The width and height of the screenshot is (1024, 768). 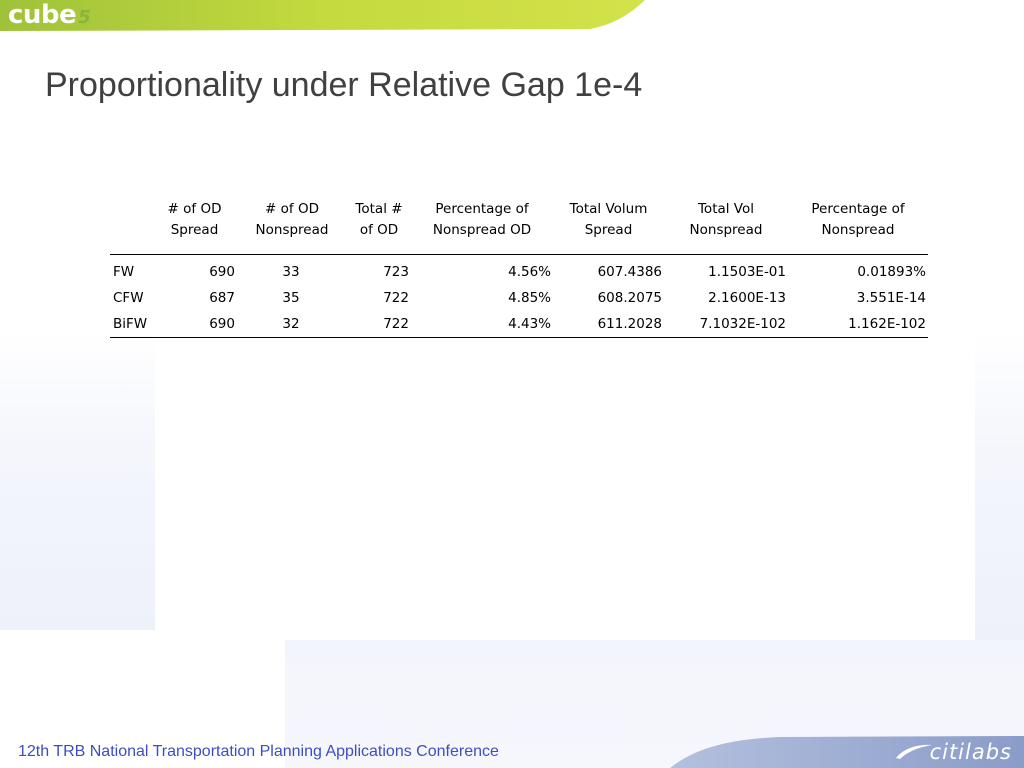 What do you see at coordinates (529, 324) in the screenshot?
I see `cell-pct-nonspread-od: 4.43%` at bounding box center [529, 324].